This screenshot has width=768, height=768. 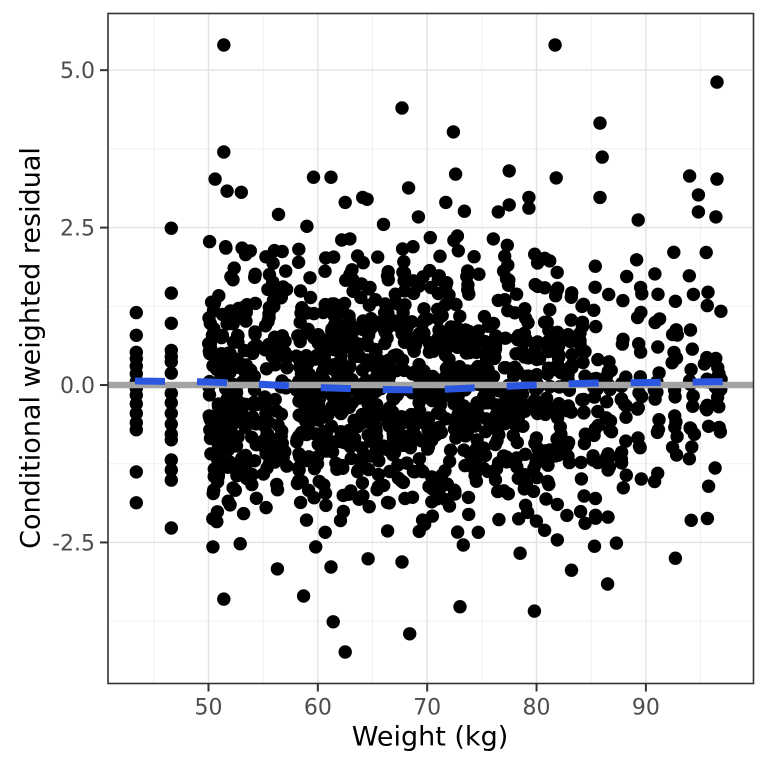 What do you see at coordinates (318, 708) in the screenshot?
I see `x-tick-label: 60` at bounding box center [318, 708].